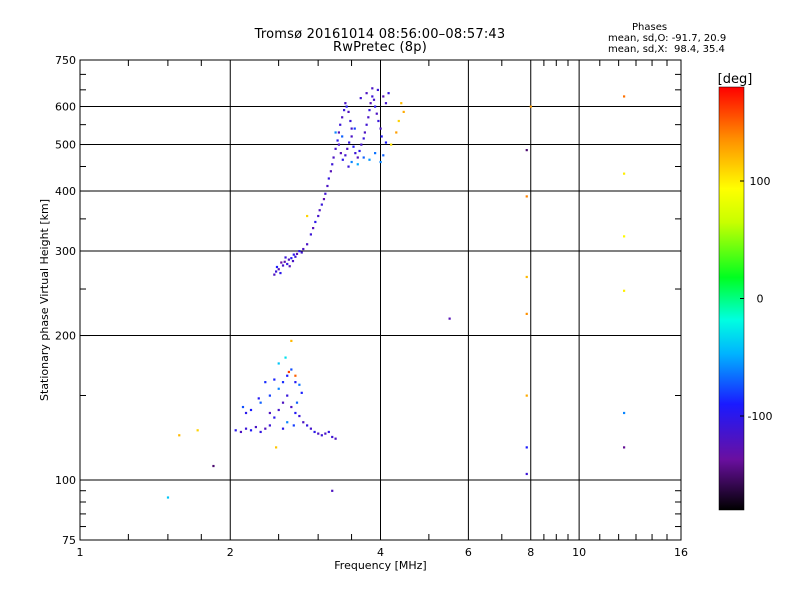 The height and width of the screenshot is (600, 800). I want to click on chart-title: Tromsø 20161014 08:56:00–08:57:43, so click(380, 34).